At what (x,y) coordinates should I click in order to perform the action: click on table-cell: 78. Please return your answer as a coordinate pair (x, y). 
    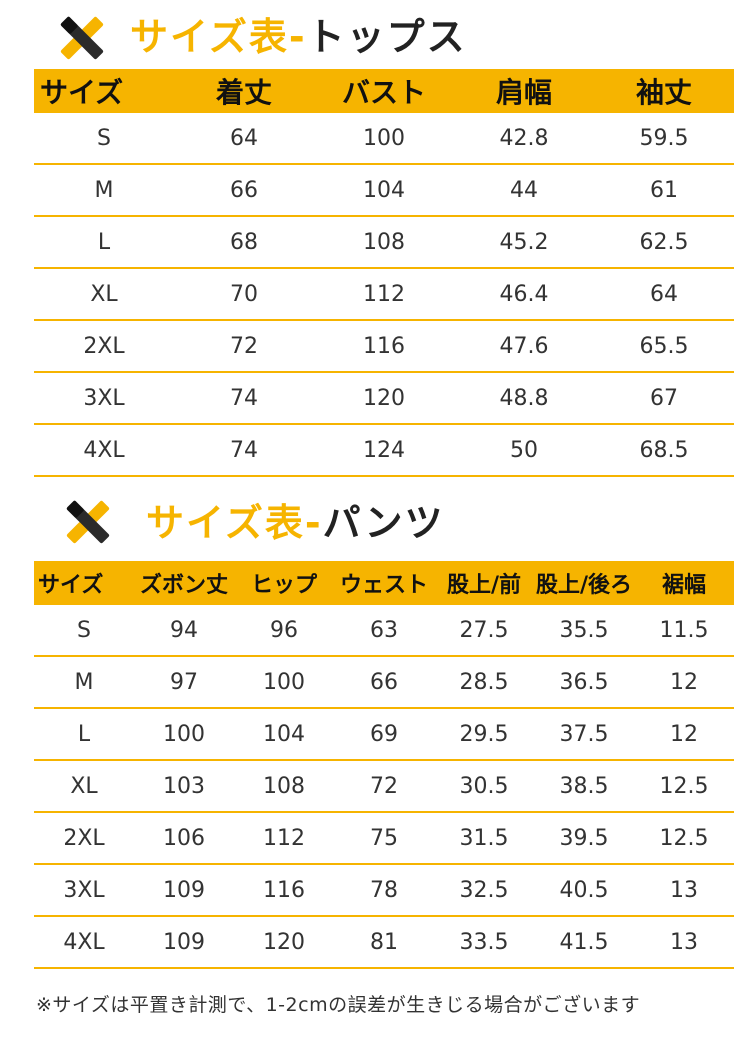
    Looking at the image, I should click on (384, 890).